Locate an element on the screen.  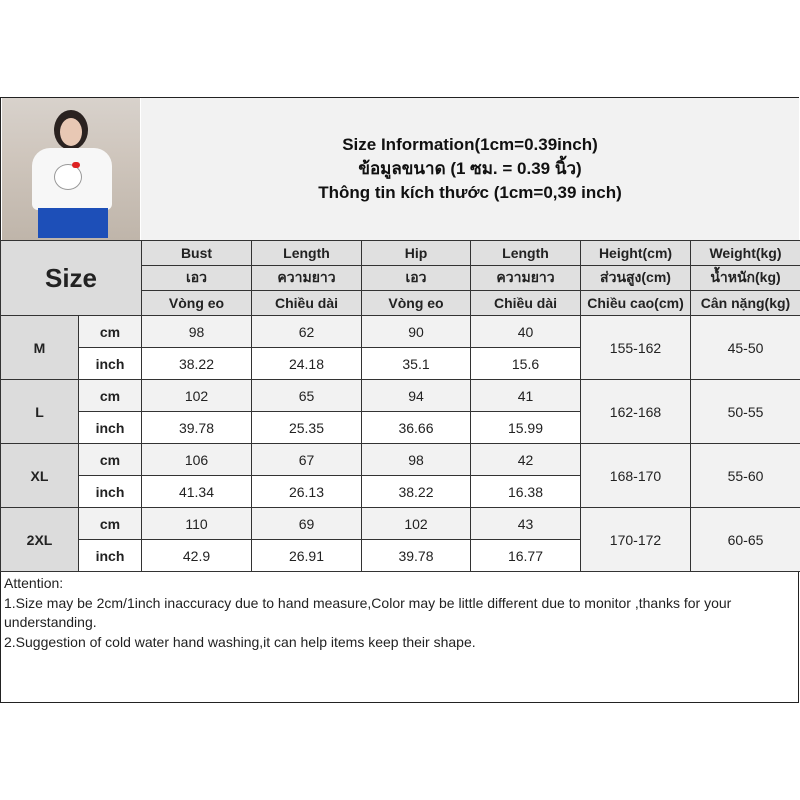
size-name-cell: XL is located at coordinates (39, 475).